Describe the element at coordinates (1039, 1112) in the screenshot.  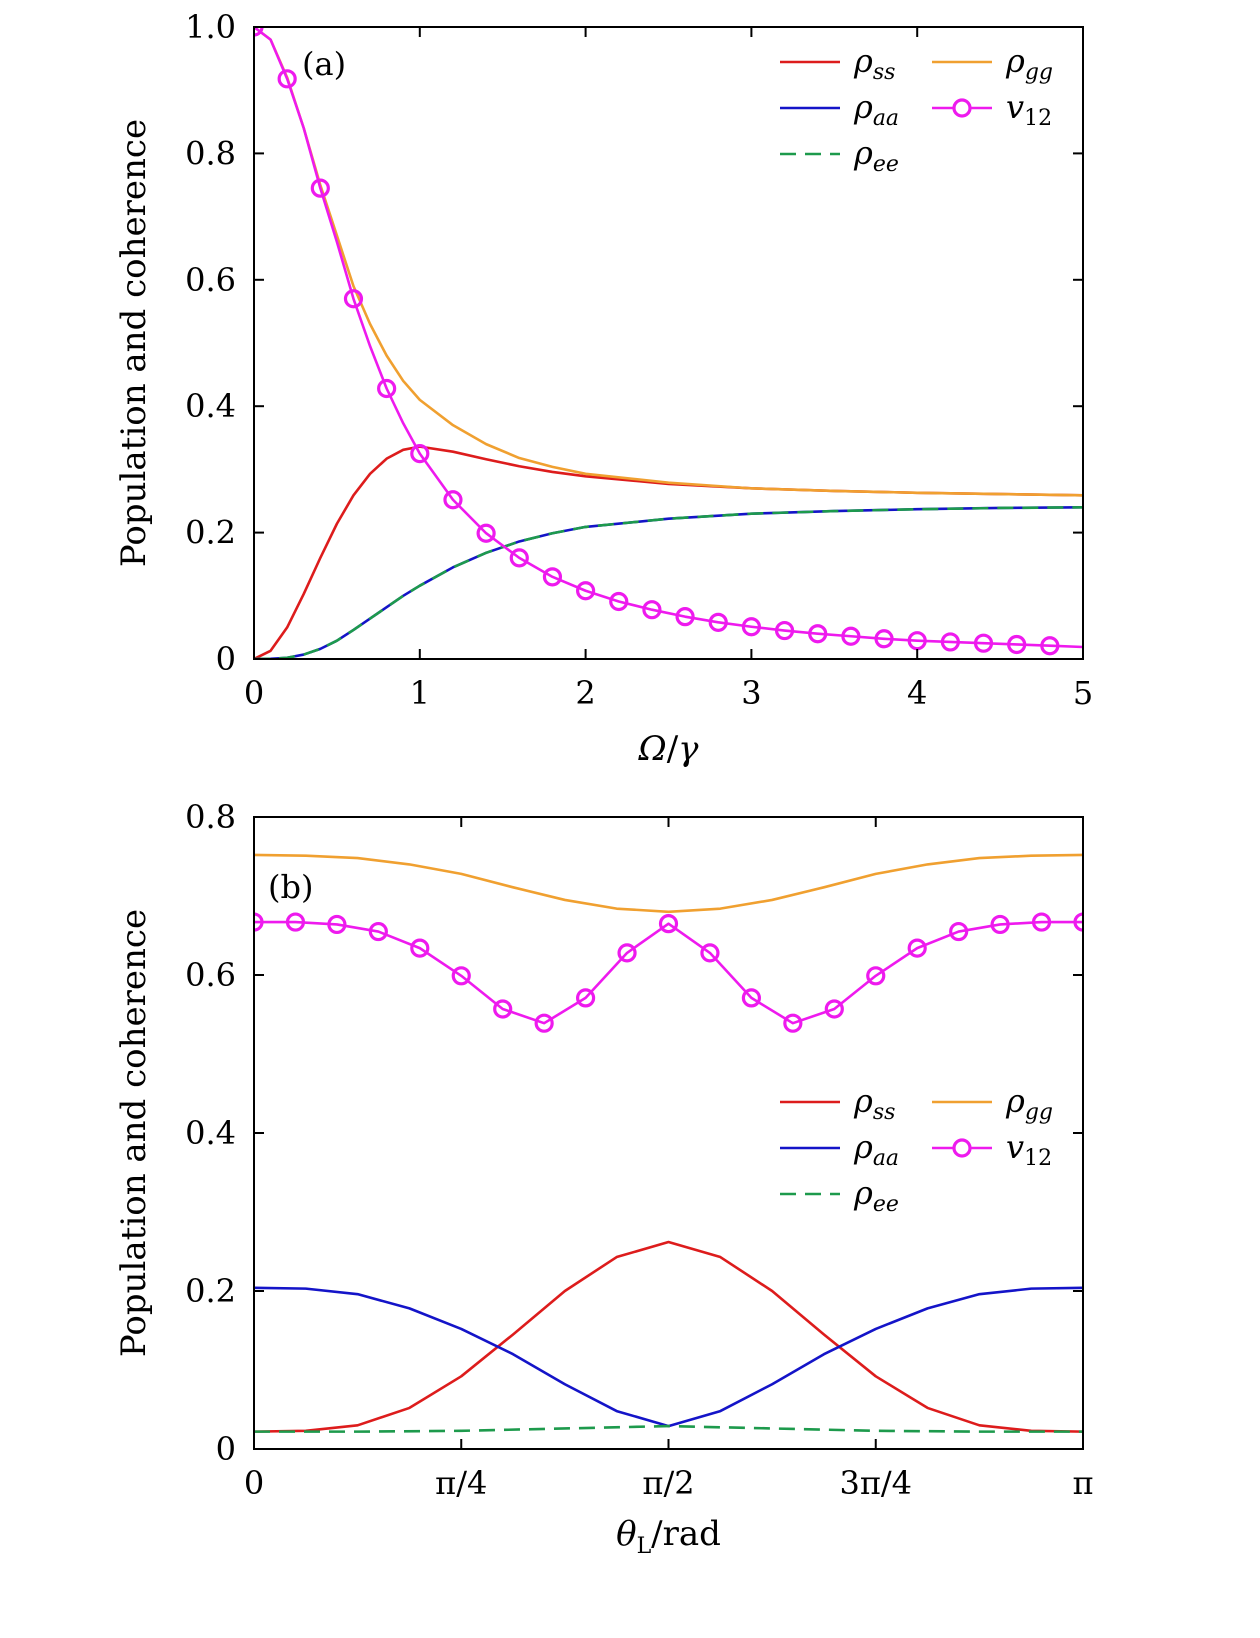
I see `legend-subscript: gg` at that location.